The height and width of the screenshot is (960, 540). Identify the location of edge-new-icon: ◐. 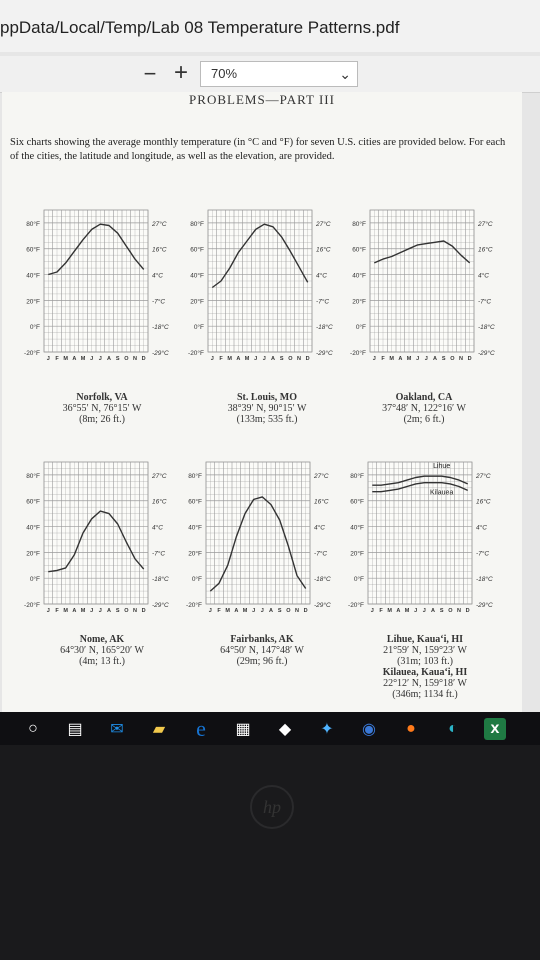
(453, 728).